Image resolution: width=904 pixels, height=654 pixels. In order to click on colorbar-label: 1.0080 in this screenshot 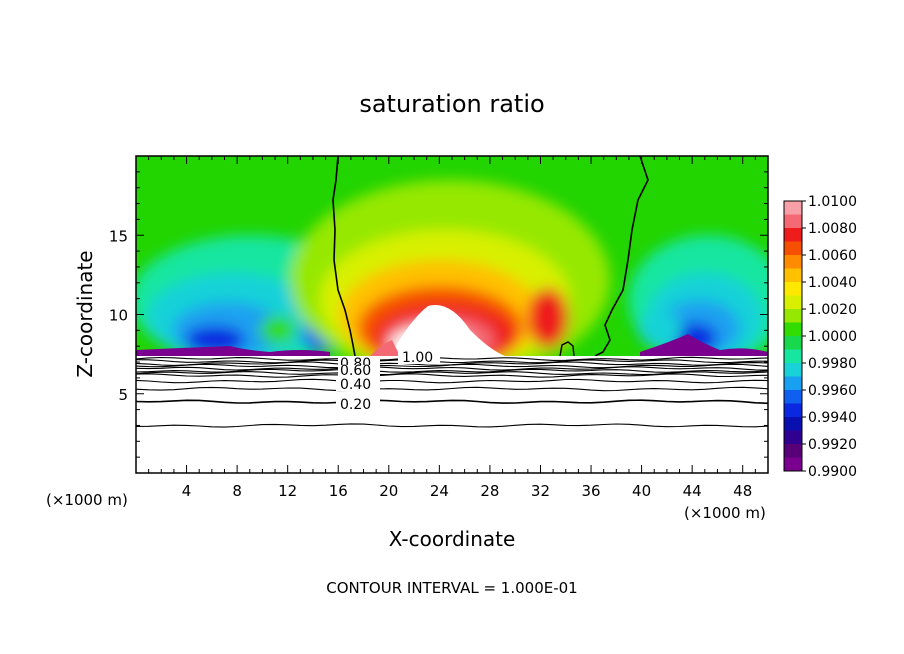, I will do `click(832, 229)`.